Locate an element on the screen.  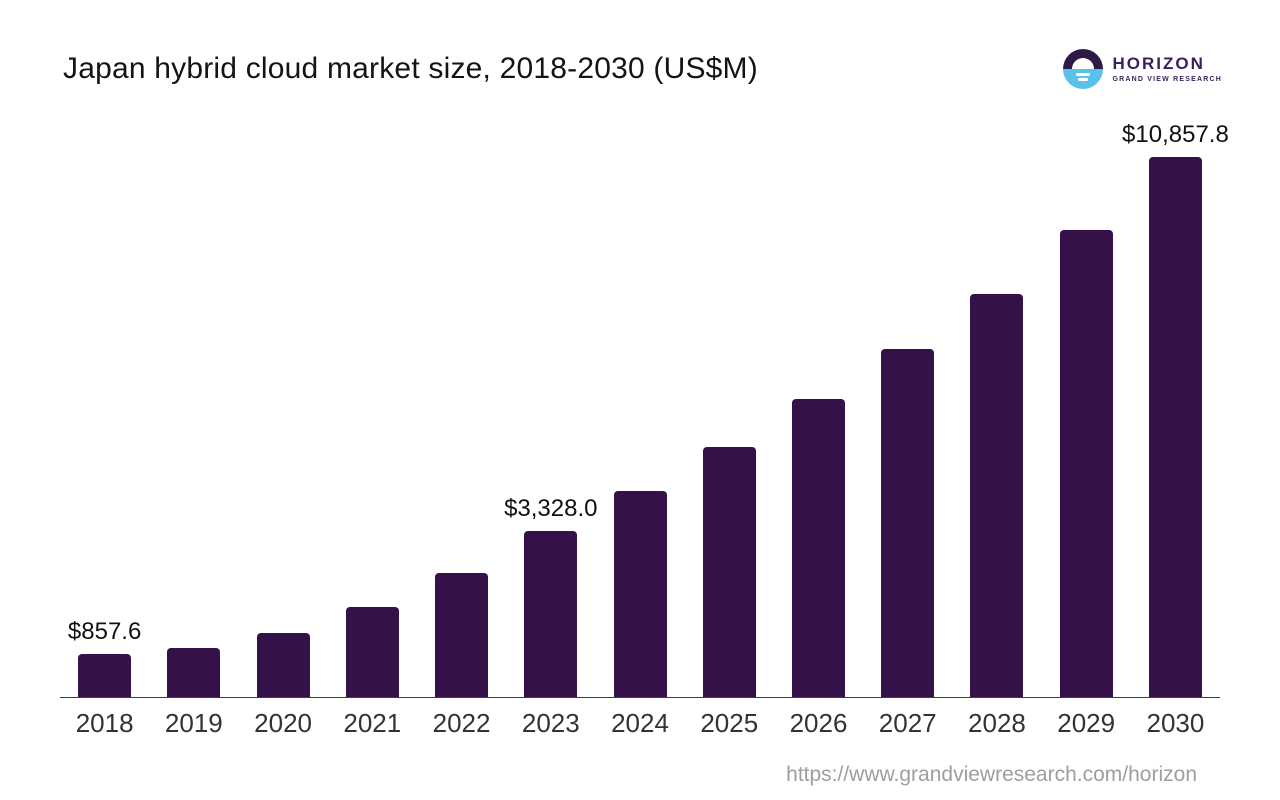
bar-slot-2020 is located at coordinates (282, 427).